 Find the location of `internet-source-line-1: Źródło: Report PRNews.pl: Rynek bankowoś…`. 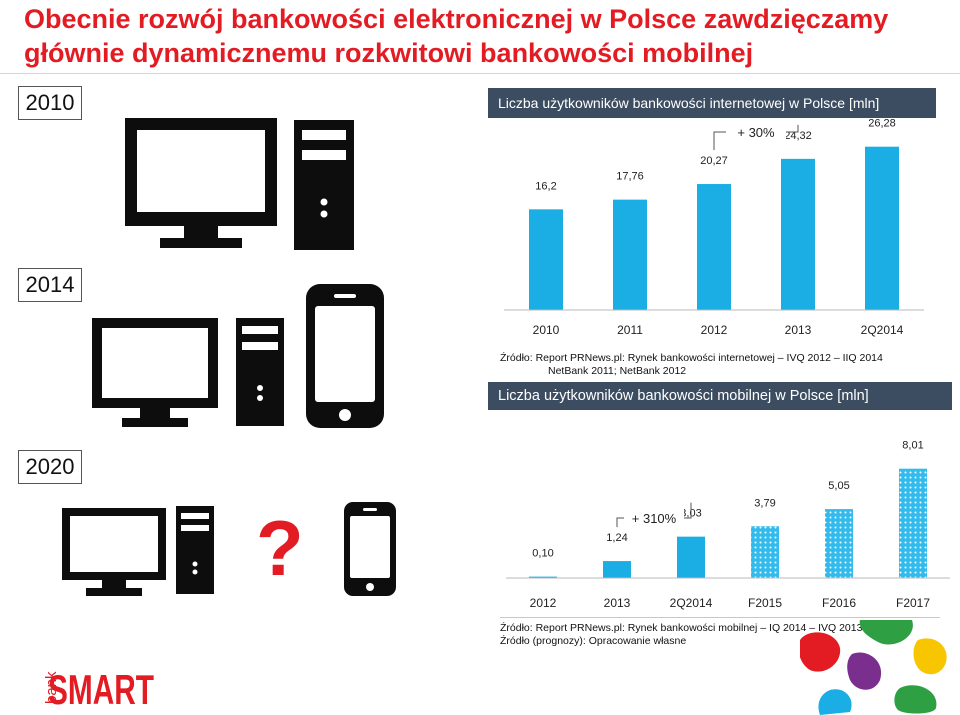

internet-source-line-1: Źródło: Report PRNews.pl: Rynek bankowoś… is located at coordinates (691, 358).